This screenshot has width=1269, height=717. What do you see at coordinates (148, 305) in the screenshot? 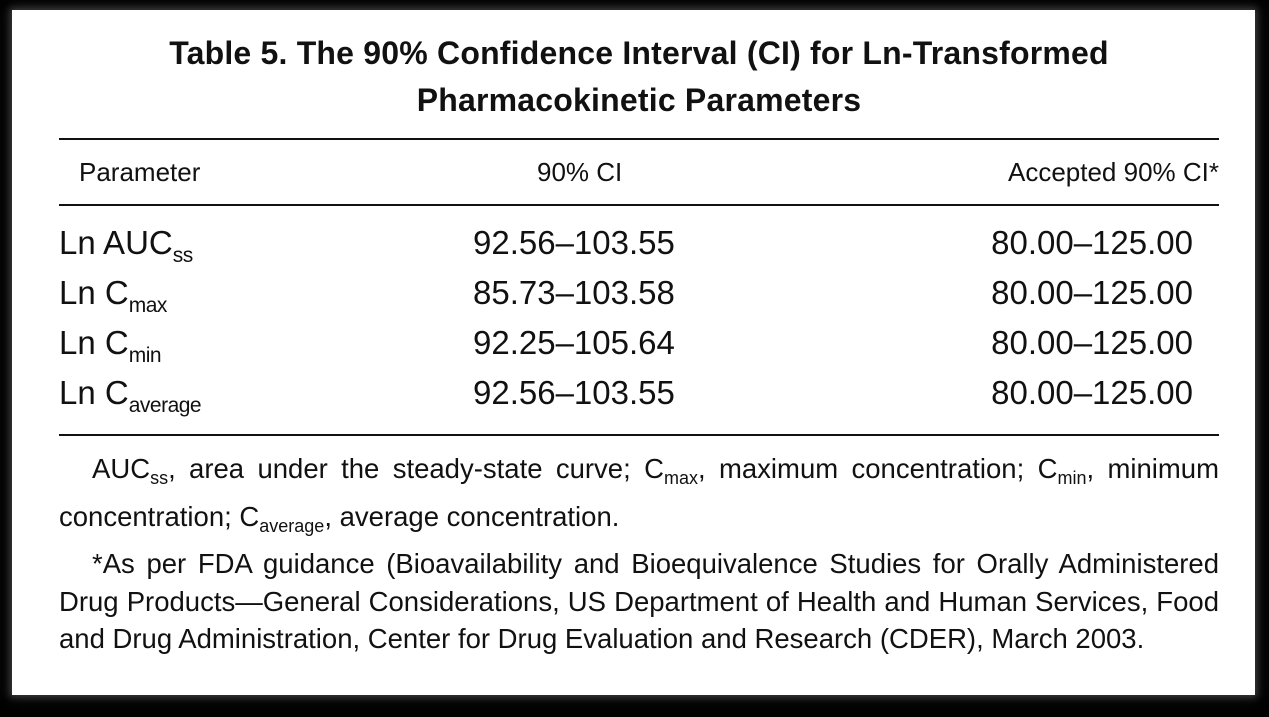
I see `parameter-subscript: max` at bounding box center [148, 305].